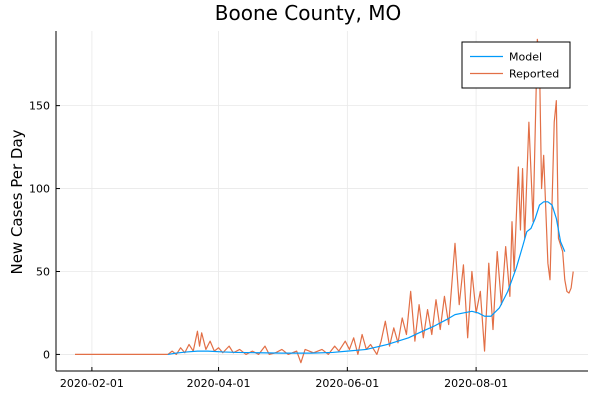  Describe the element at coordinates (92, 383) in the screenshot. I see `x-tick-label: 2020-02-01` at that location.